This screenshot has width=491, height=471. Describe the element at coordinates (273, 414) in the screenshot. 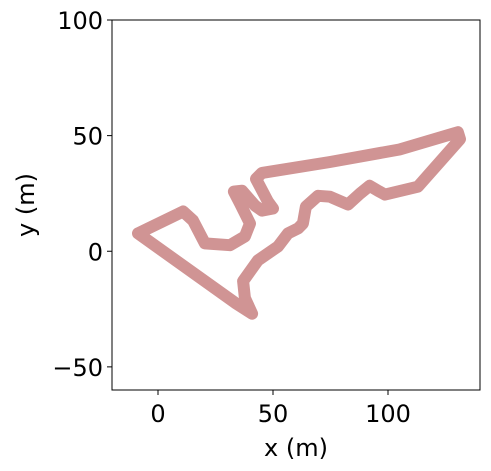

I see `x-tick-label: 50` at that location.